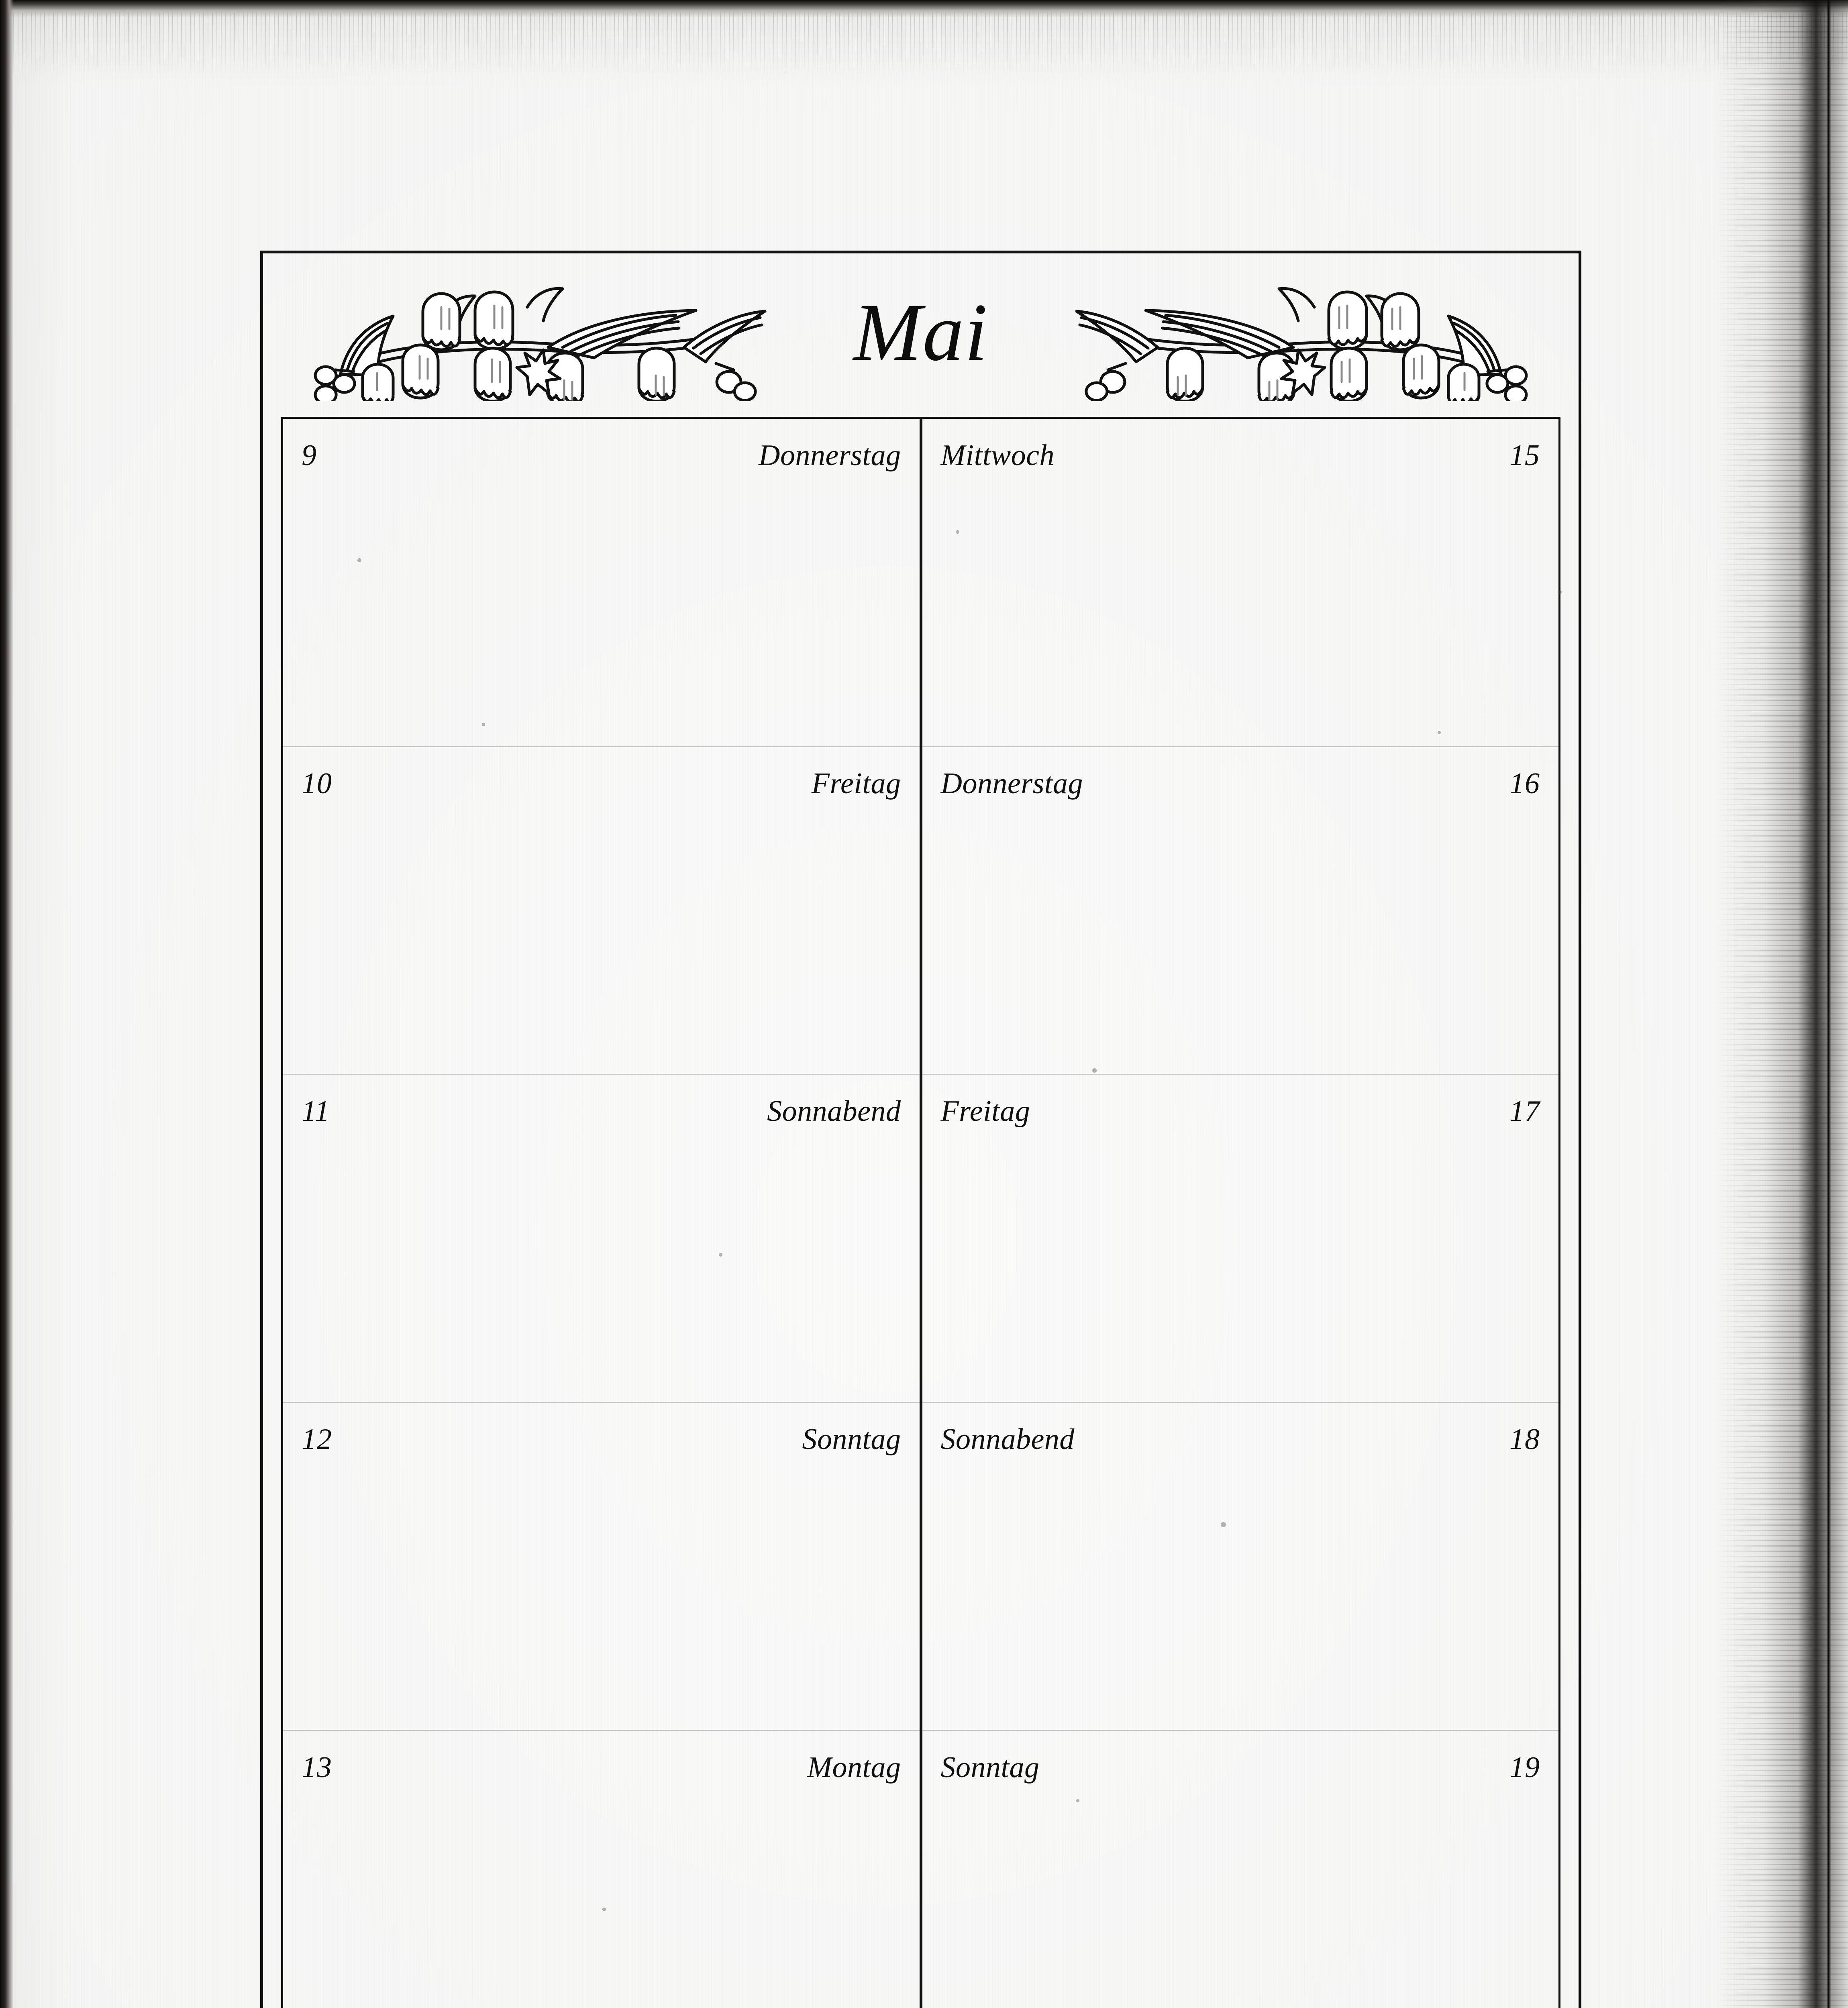 This screenshot has width=1848, height=2008. I want to click on day-row: 12 Sonntag, so click(601, 1566).